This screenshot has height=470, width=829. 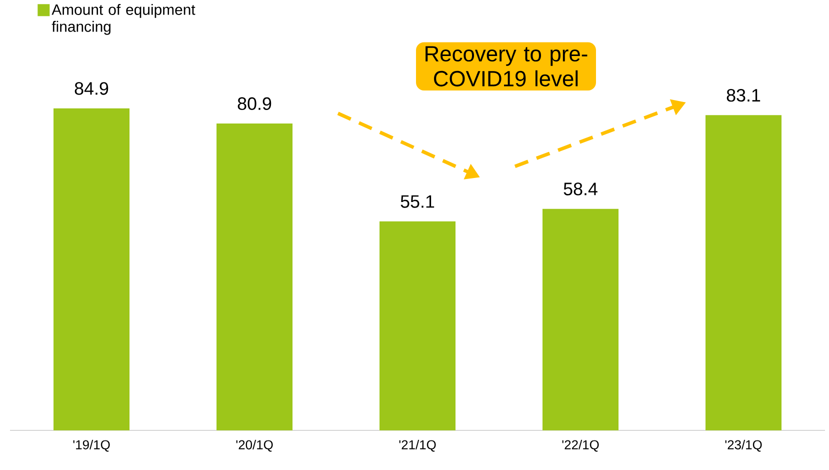 I want to click on data-label: 83.1, so click(x=743, y=95).